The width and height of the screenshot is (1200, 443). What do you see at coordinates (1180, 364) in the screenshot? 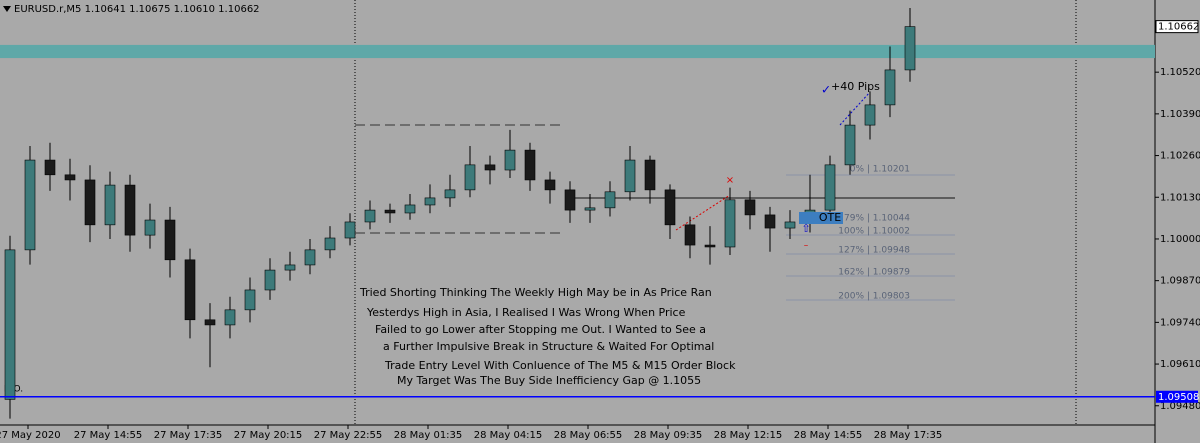
I see `y-tick-label: 1.09610` at bounding box center [1180, 364].